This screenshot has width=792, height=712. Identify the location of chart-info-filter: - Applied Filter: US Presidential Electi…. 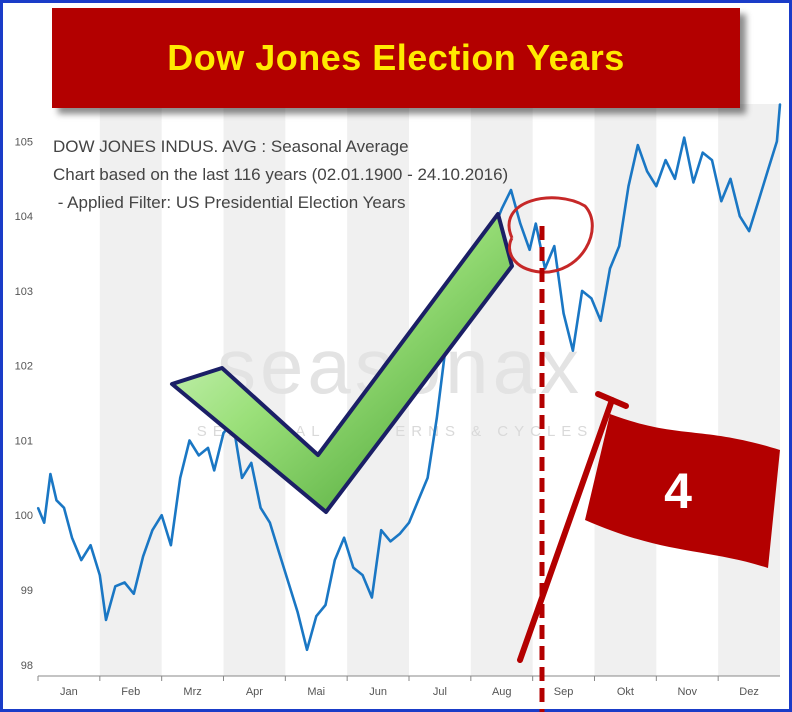
(229, 202).